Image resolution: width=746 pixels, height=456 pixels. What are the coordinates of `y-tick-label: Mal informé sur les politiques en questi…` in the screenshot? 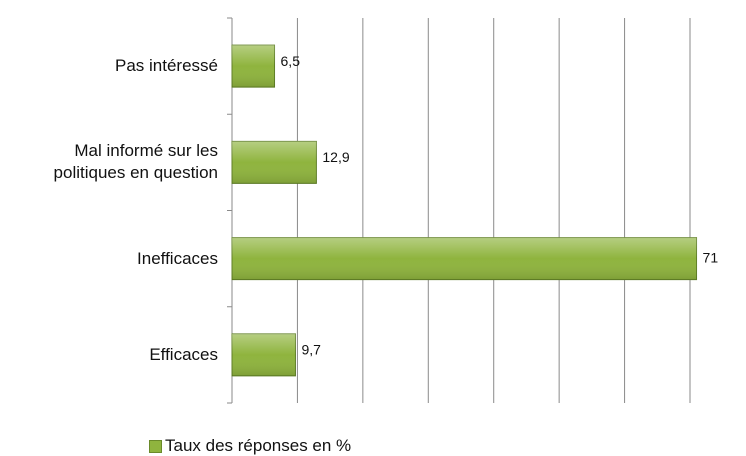 It's located at (135, 162).